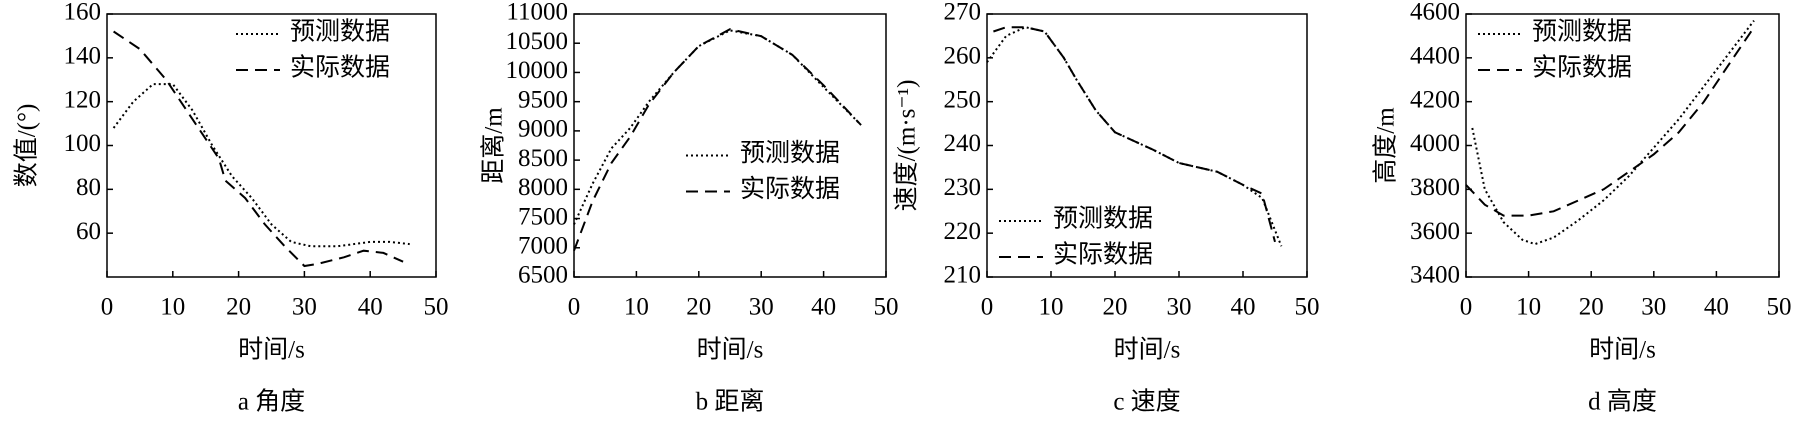 This screenshot has height=425, width=1809. I want to click on y-tick-label: 250, so click(963, 99).